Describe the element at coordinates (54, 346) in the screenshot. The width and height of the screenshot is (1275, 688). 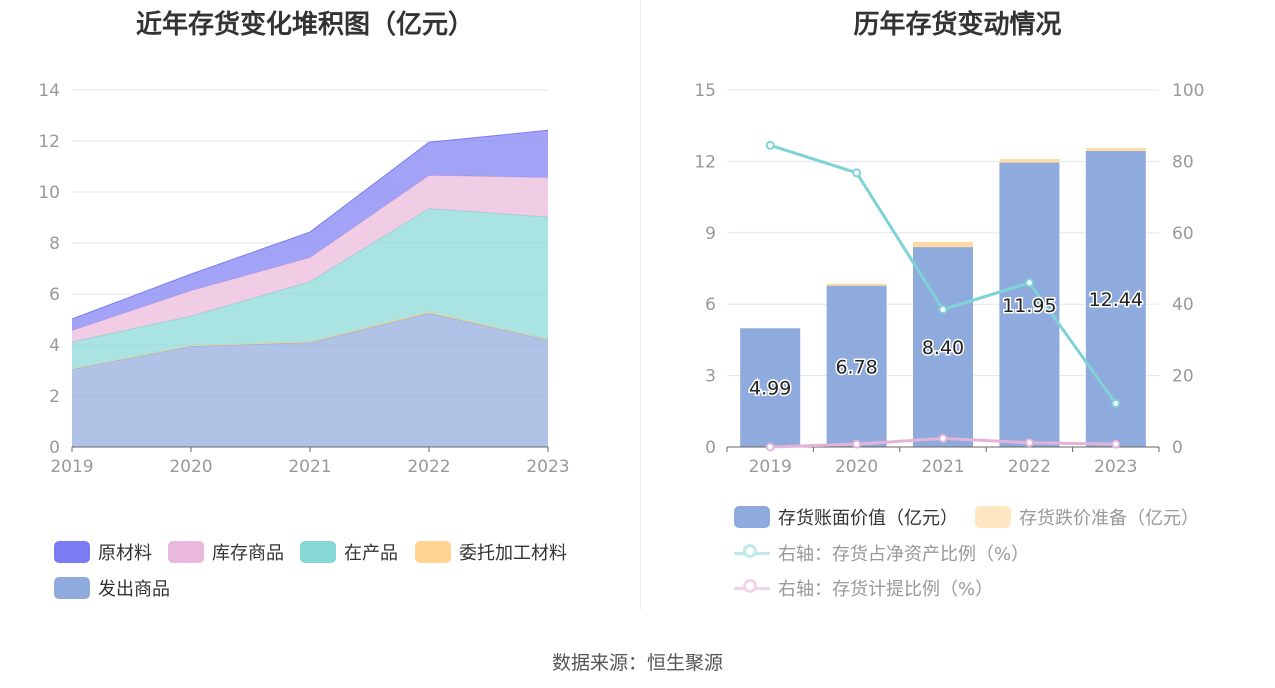
I see `y-tick-label: 4` at that location.